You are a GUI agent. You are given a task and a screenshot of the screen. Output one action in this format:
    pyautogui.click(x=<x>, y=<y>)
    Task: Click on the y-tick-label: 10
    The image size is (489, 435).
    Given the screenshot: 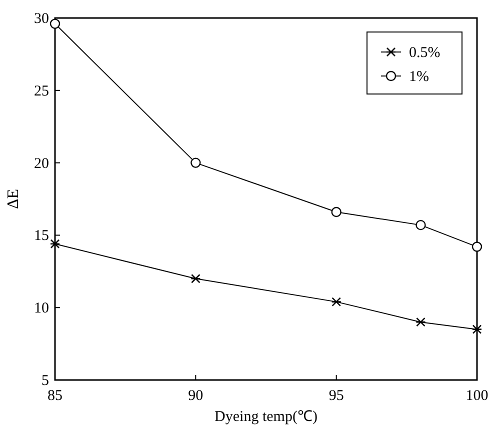 What is the action you would take?
    pyautogui.click(x=41, y=308)
    